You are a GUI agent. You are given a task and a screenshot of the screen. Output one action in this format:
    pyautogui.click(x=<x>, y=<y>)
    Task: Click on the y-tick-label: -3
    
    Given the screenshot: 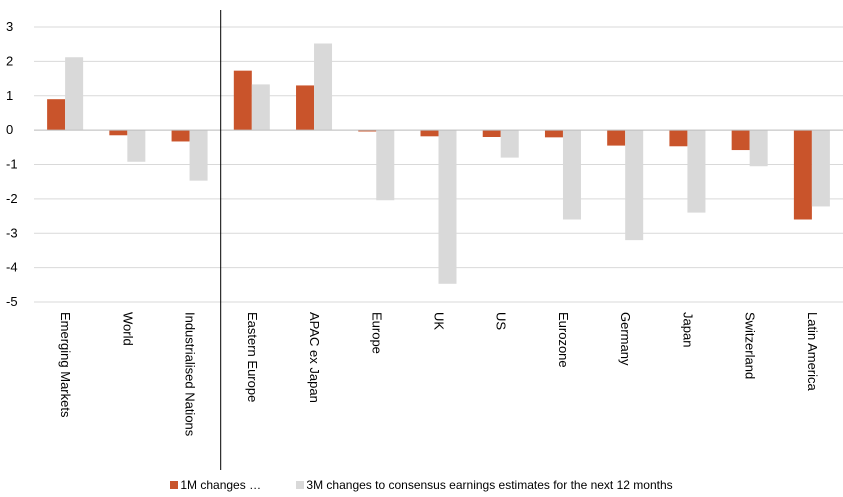 What is the action you would take?
    pyautogui.click(x=12, y=232)
    